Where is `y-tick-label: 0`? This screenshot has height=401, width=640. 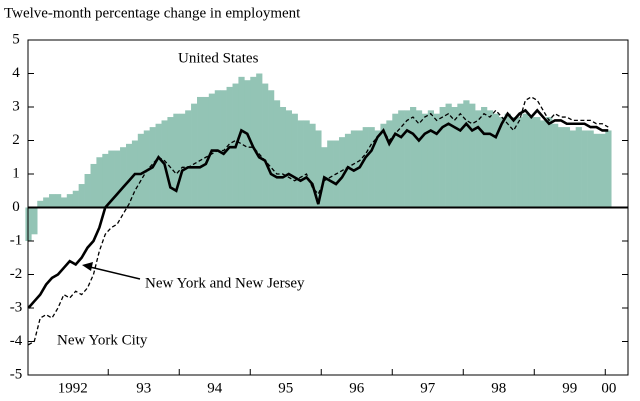 y-tick-label: 0 is located at coordinates (16, 207).